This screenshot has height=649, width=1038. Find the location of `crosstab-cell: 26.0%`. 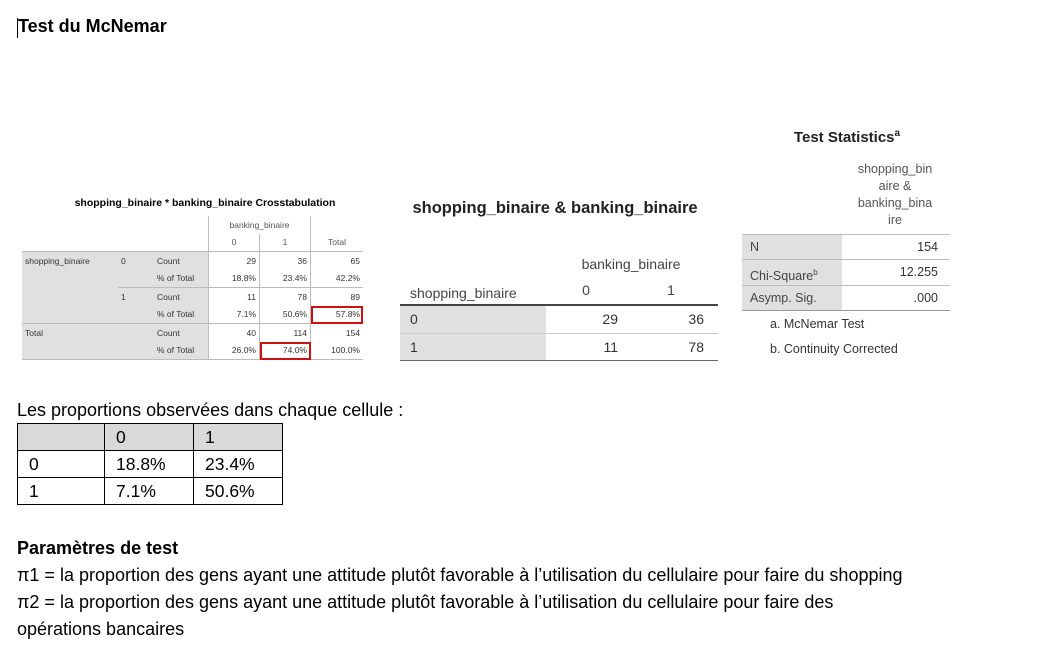

crosstab-cell: 26.0% is located at coordinates (234, 350).